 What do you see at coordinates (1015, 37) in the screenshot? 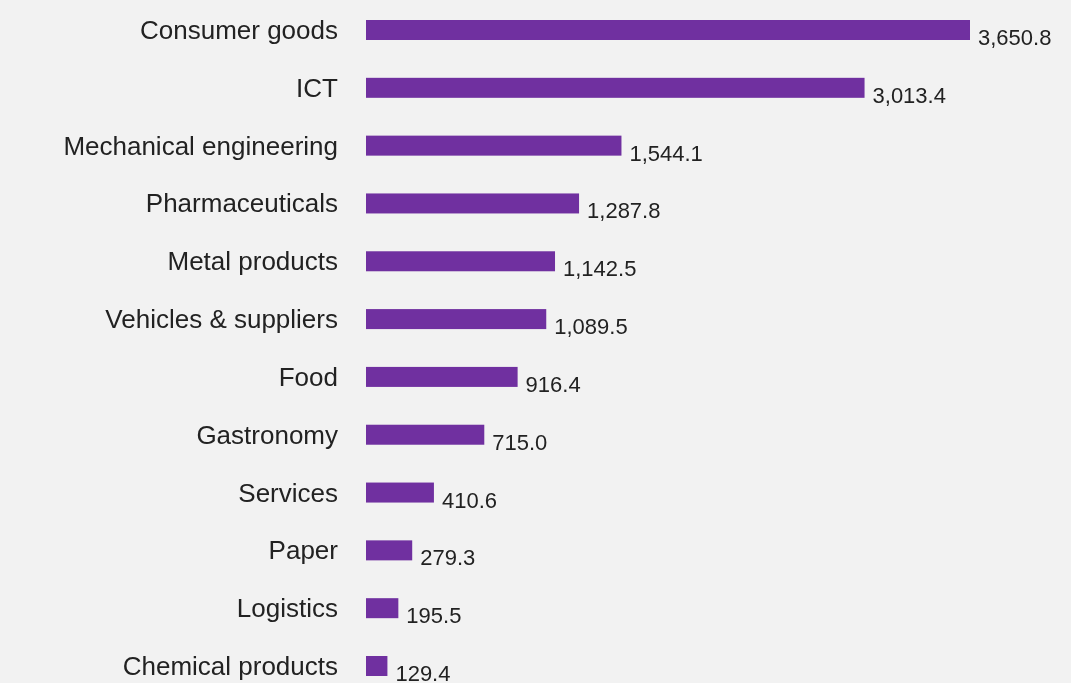
I see `data-label: 3,650.8` at bounding box center [1015, 37].